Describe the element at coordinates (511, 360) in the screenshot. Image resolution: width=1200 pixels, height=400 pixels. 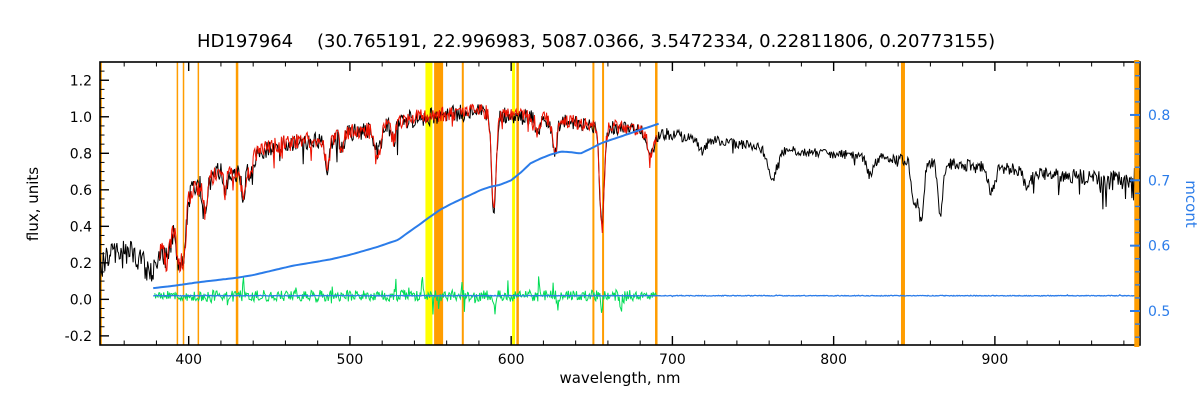
I see `x-tick-label: 600` at that location.